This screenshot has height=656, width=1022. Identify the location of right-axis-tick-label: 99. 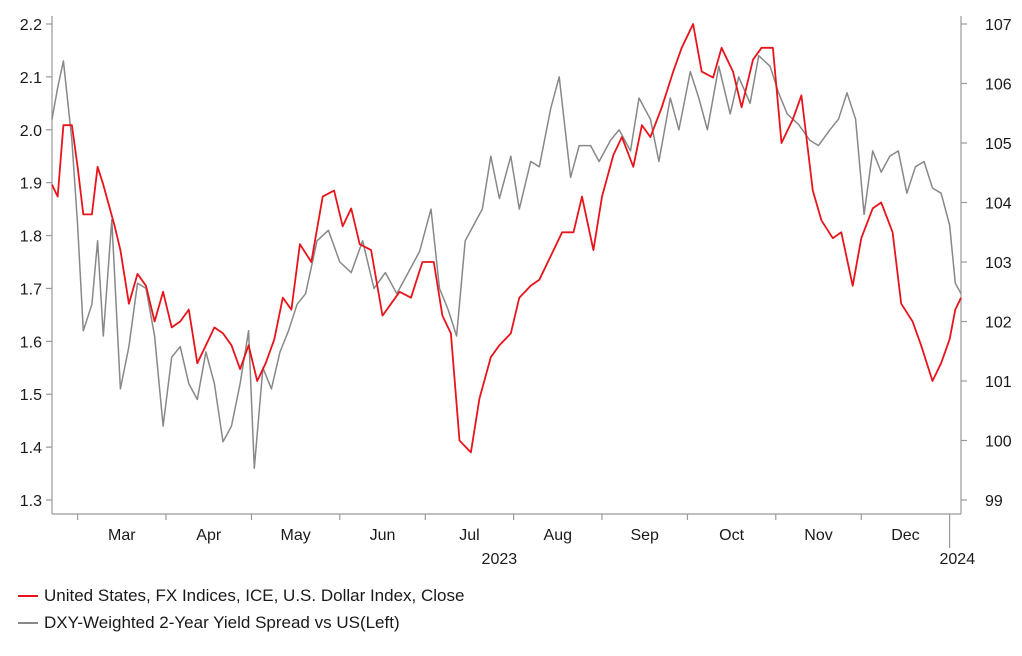
(994, 501).